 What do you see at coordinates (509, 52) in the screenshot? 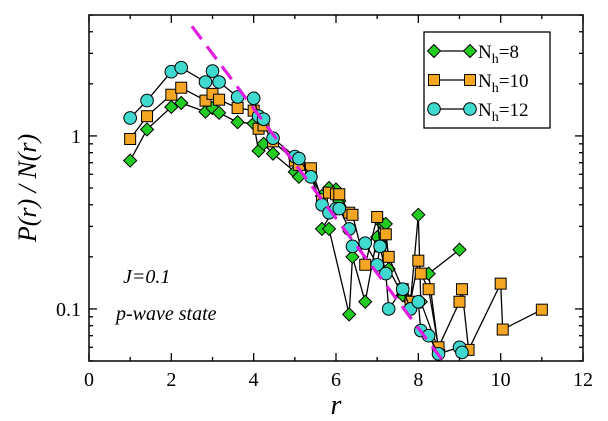
I see `legend-label-value: =8` at bounding box center [509, 52].